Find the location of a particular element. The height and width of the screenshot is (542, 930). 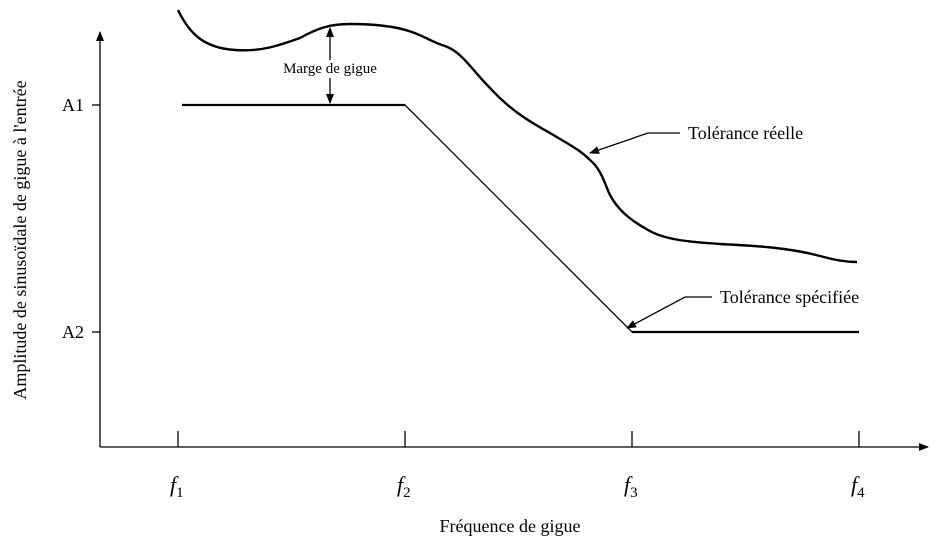

actual-label: Tolérance réelle is located at coordinates (745, 133).